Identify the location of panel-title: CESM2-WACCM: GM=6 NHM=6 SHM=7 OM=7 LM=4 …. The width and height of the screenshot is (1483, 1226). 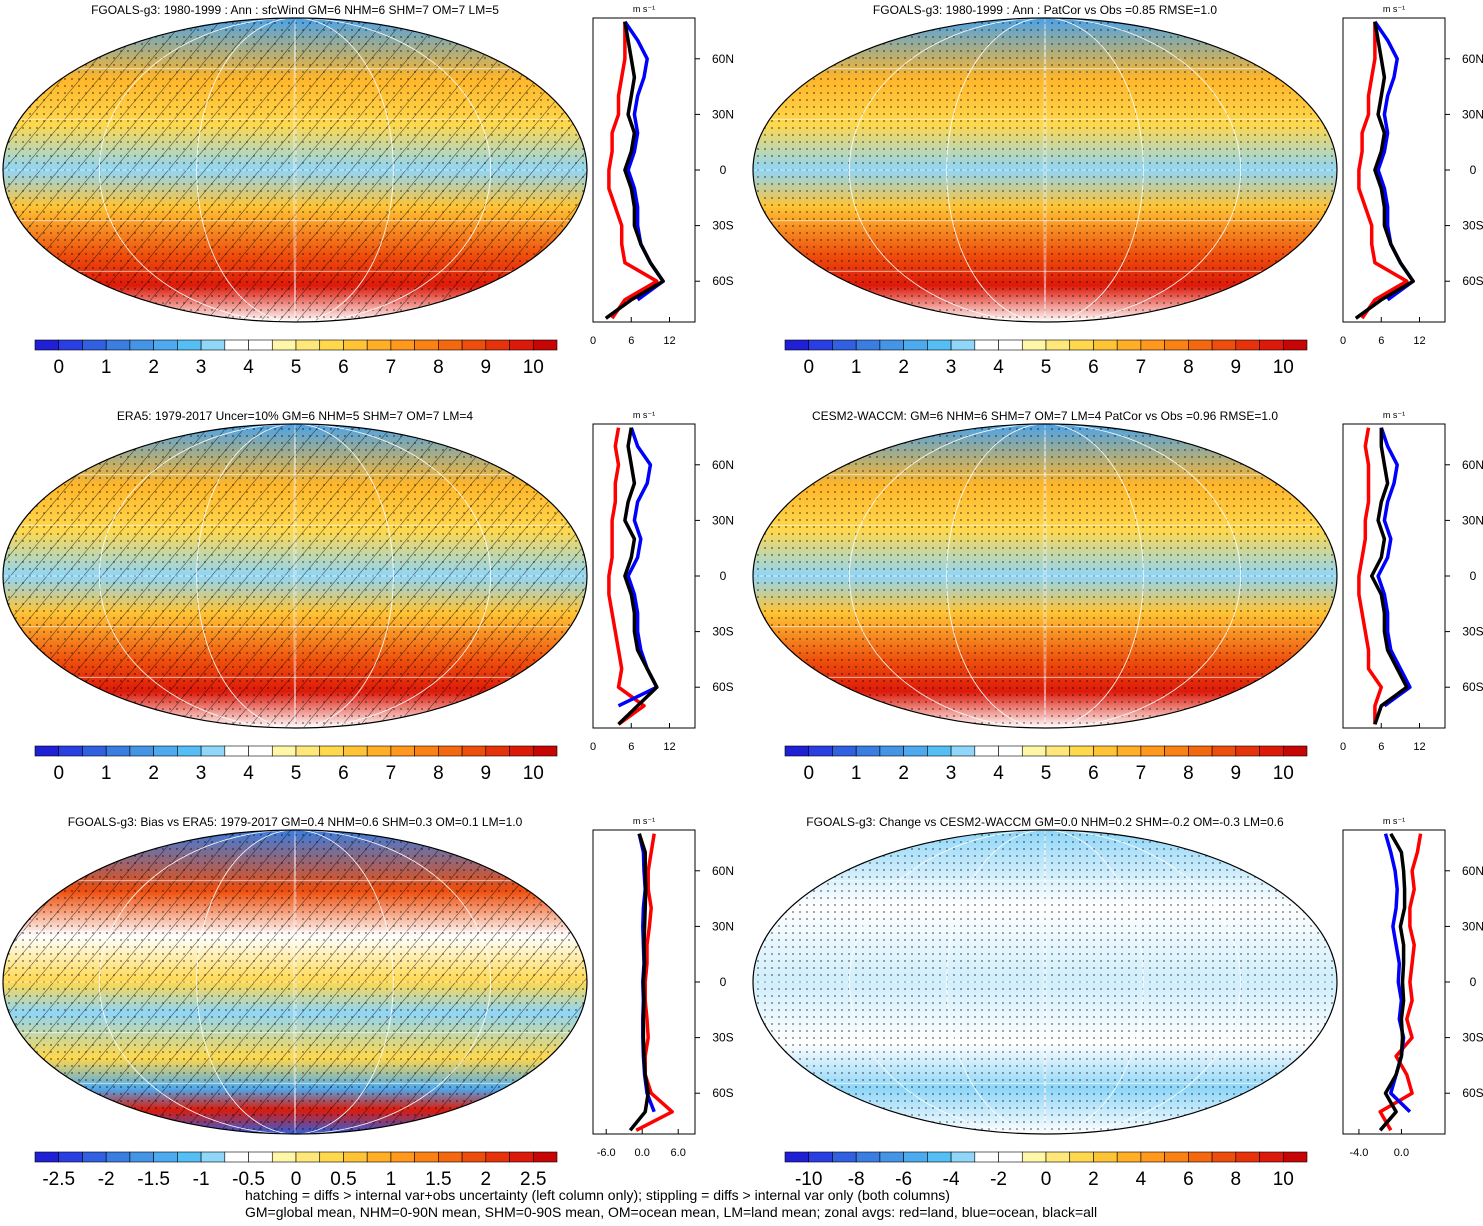
(1045, 416).